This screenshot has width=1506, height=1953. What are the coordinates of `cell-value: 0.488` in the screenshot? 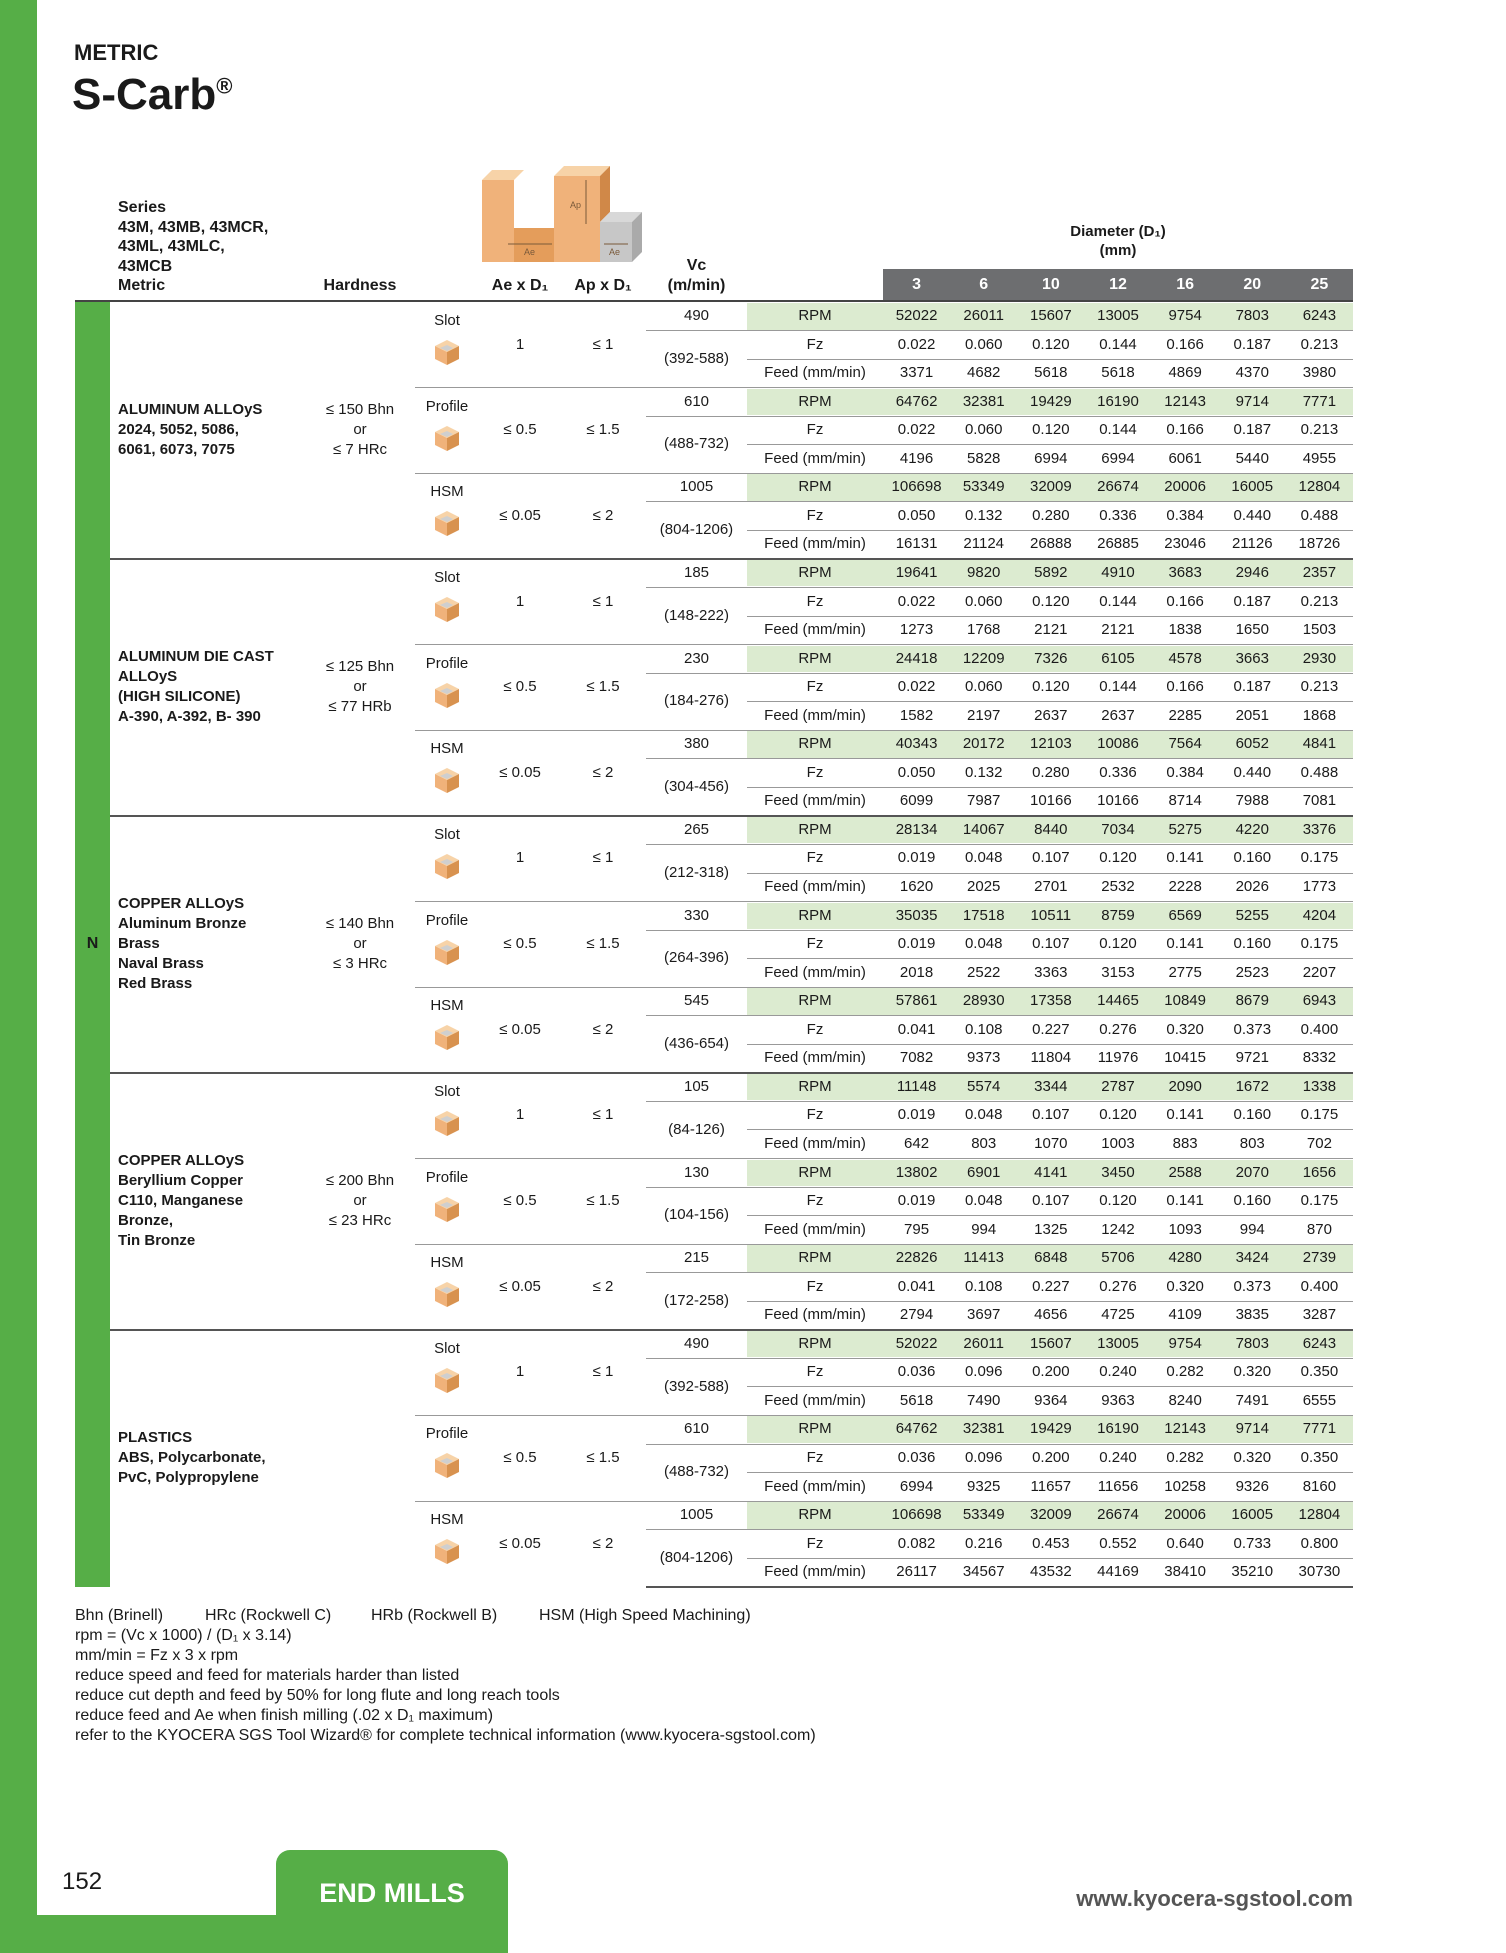 It's located at (1319, 772).